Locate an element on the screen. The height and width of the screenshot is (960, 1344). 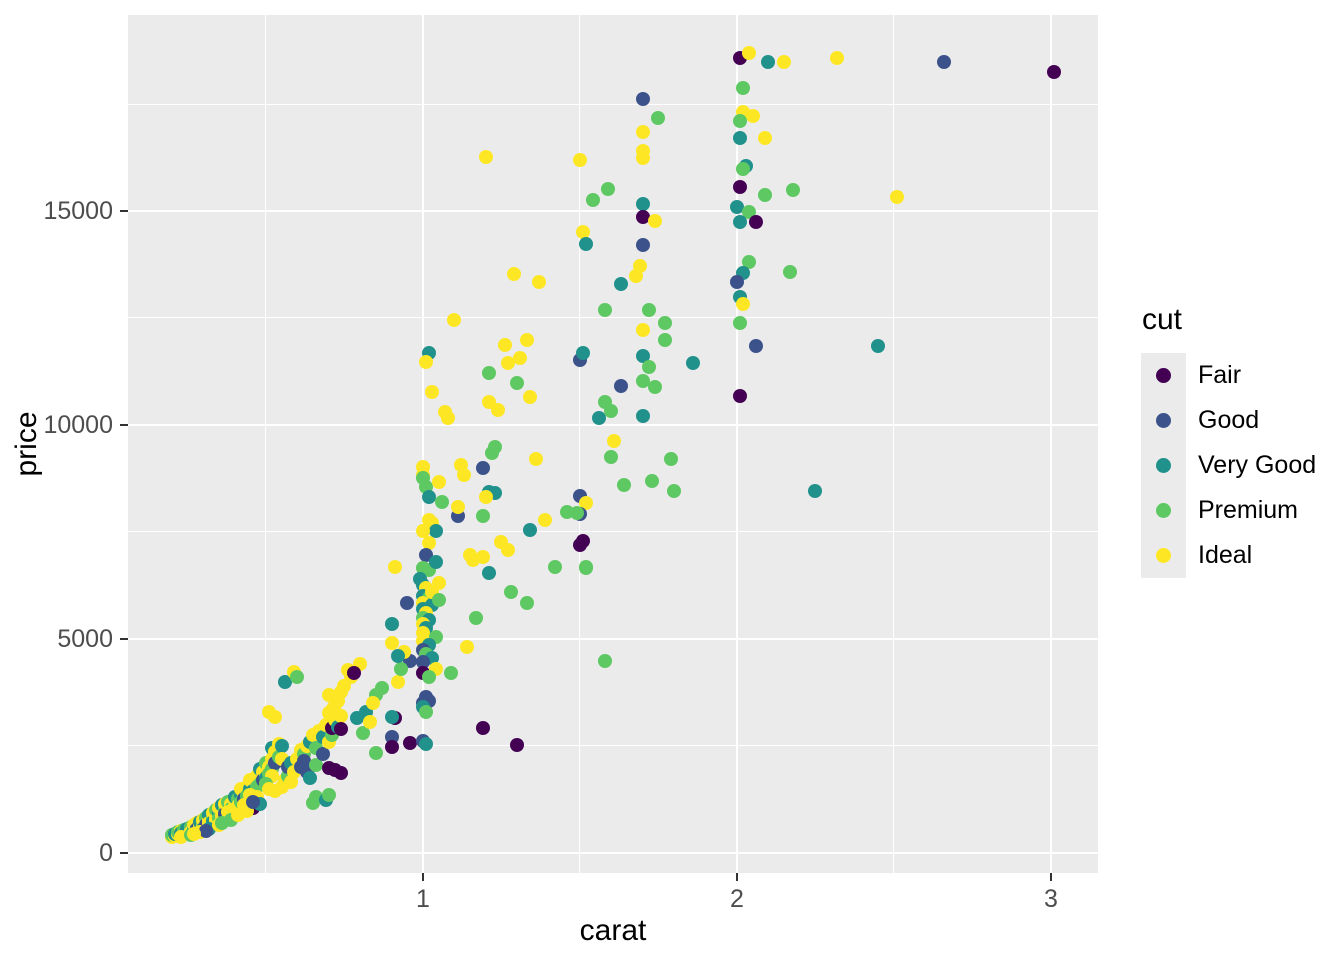
legend-item-very-good: Very Good is located at coordinates (1228, 465).